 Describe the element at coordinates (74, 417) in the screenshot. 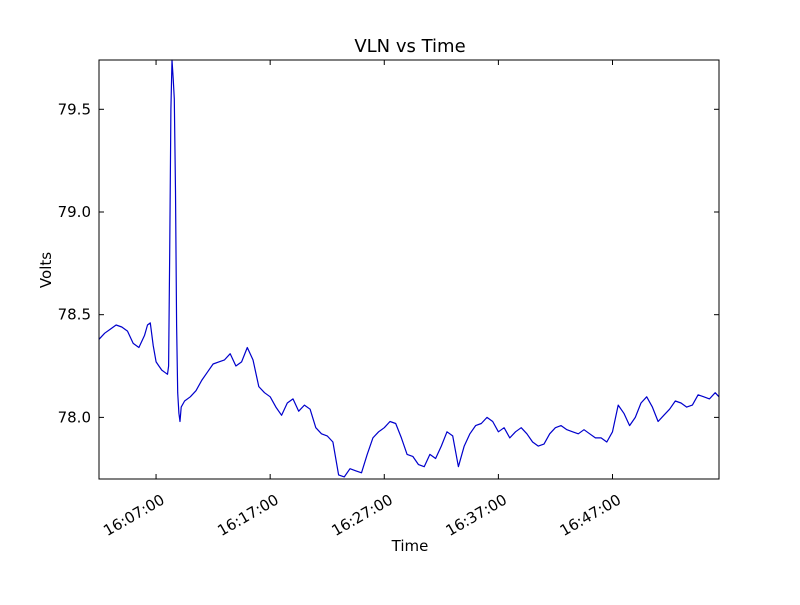

I see `y-tick-label: 78.0` at that location.